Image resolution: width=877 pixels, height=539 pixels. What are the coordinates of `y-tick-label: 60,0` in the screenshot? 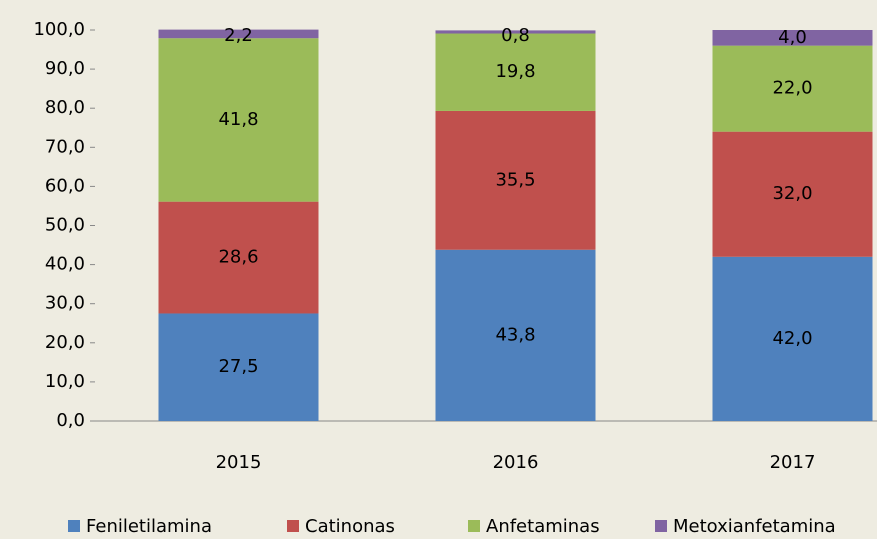 It's located at (65, 185).